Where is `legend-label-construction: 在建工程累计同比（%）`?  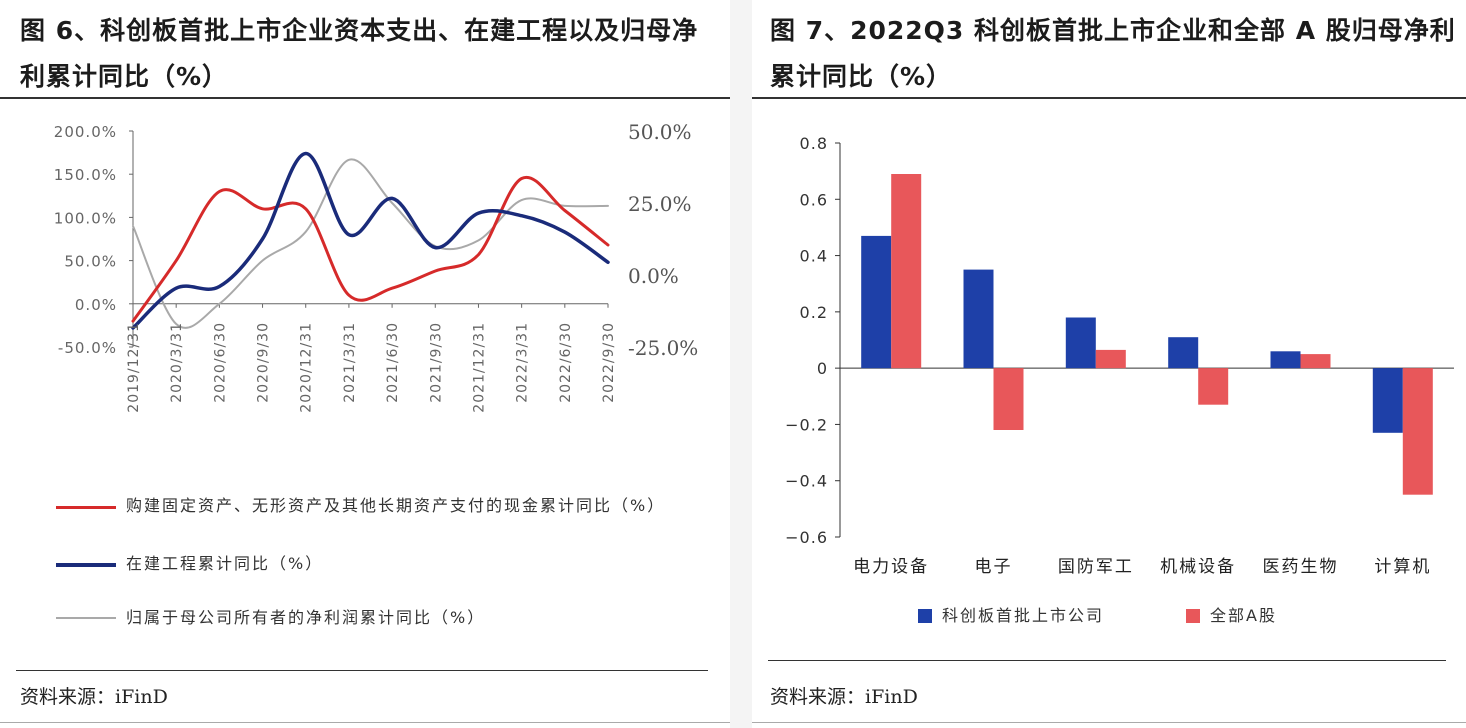
legend-label-construction: 在建工程累计同比（%） is located at coordinates (225, 563).